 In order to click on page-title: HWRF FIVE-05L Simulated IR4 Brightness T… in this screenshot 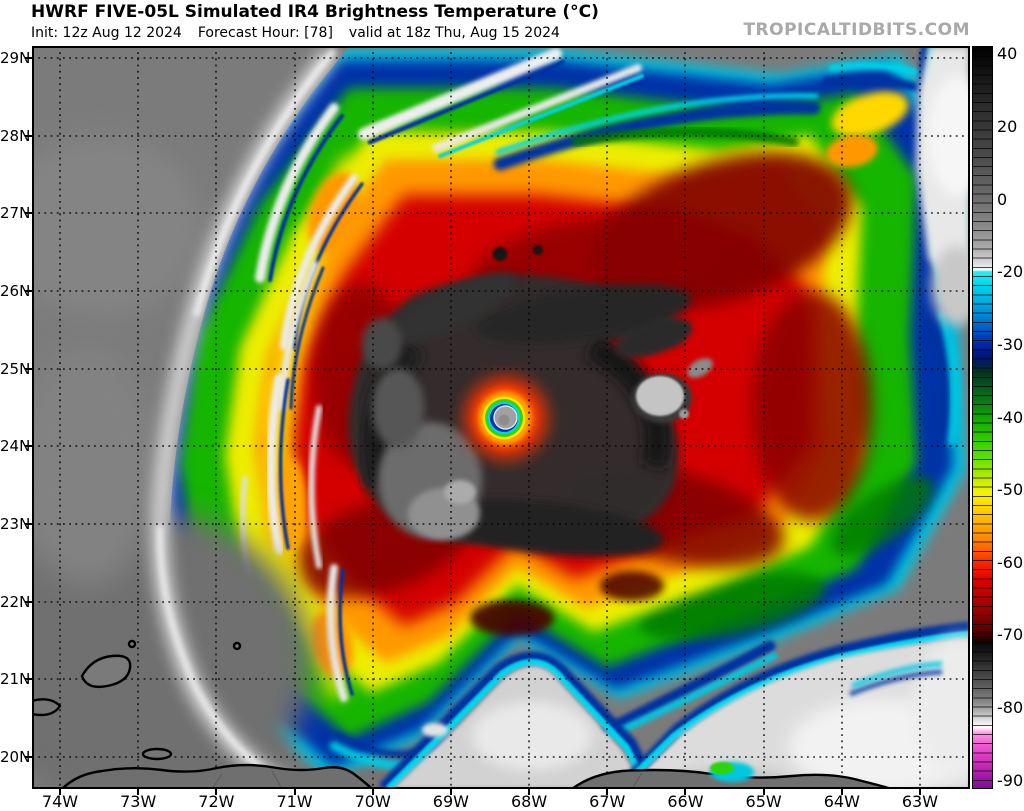, I will do `click(315, 12)`.